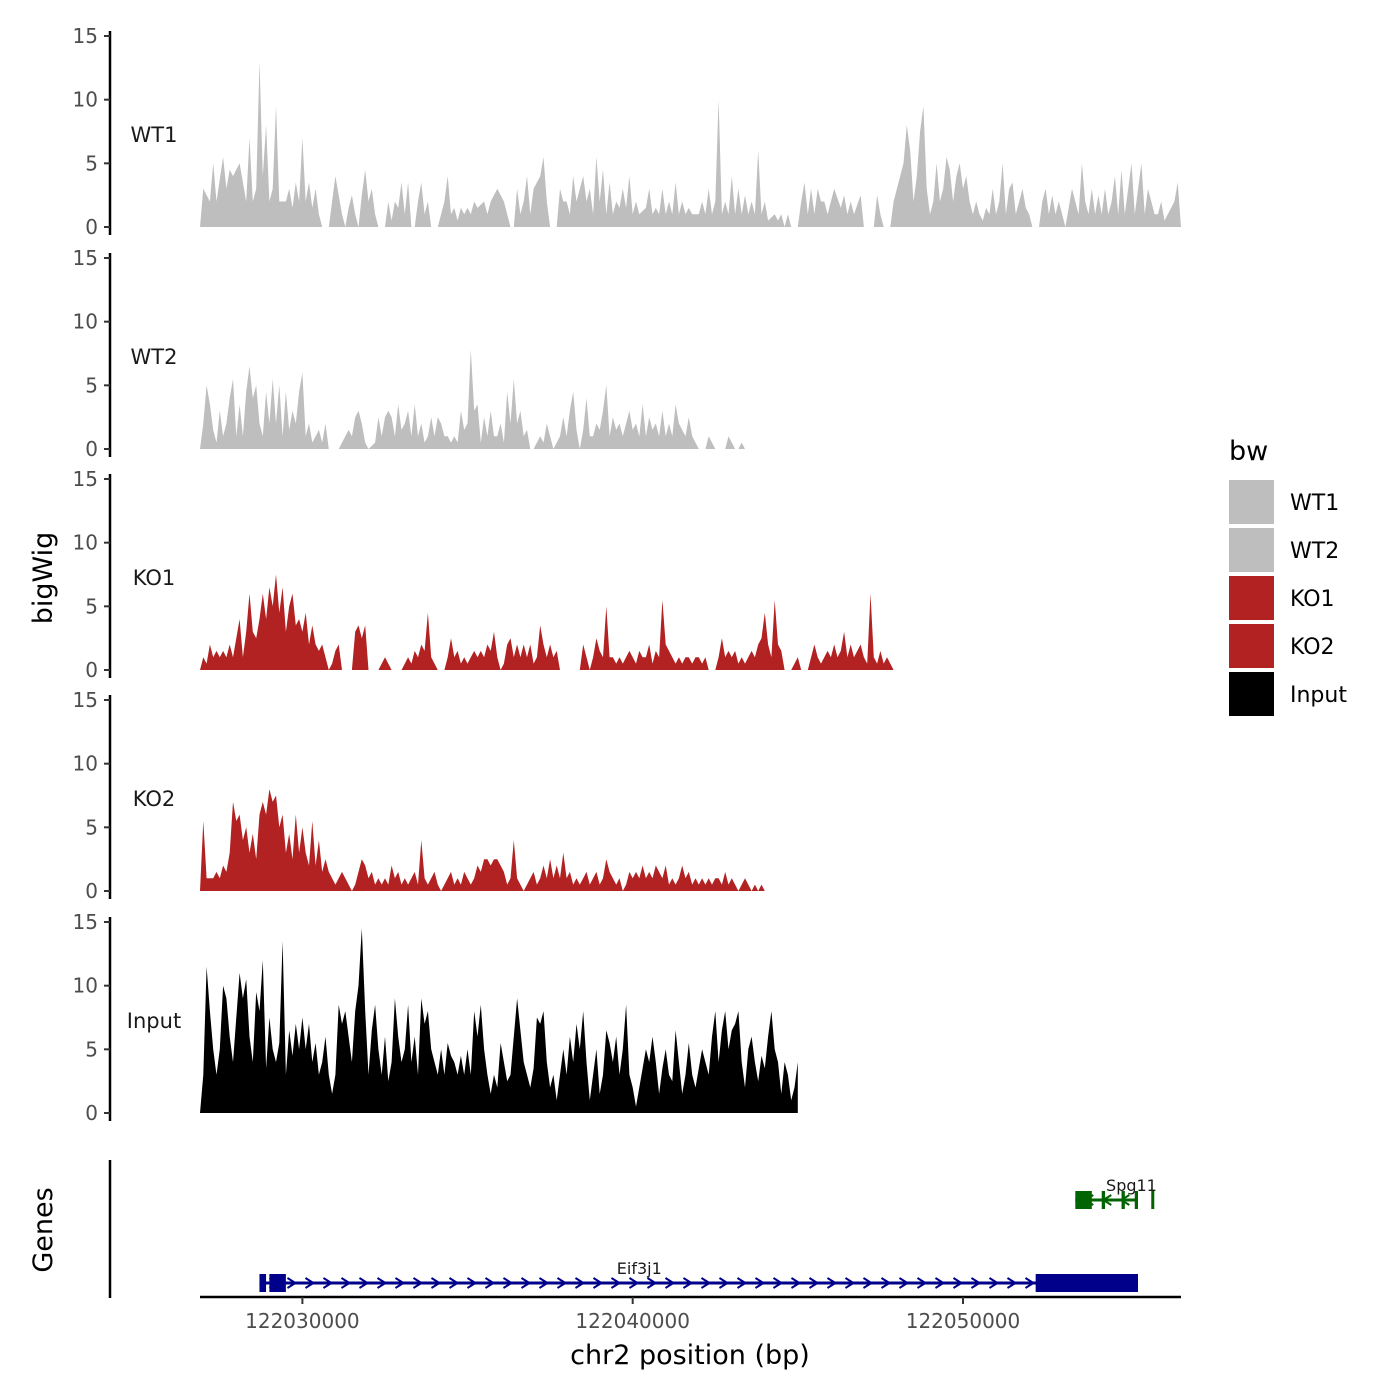 Image resolution: width=1400 pixels, height=1400 pixels. I want to click on legend-label-wt1: WT1, so click(1314, 503).